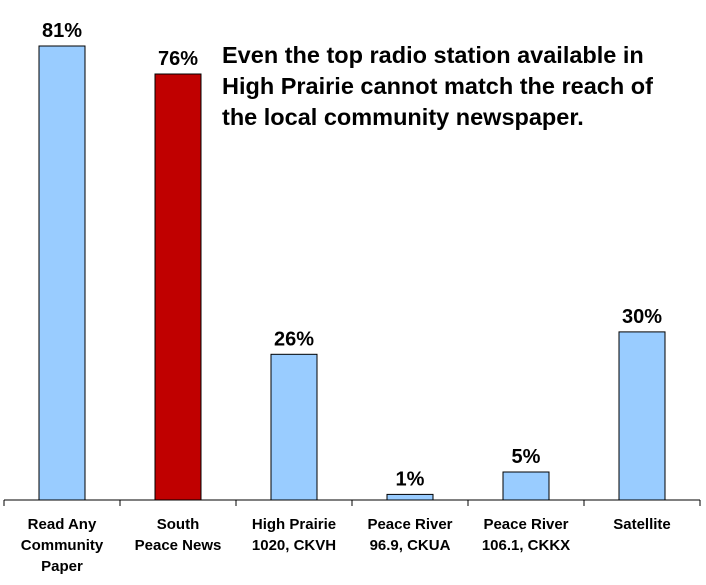 The height and width of the screenshot is (585, 706). Describe the element at coordinates (410, 545) in the screenshot. I see `category-label-3-line-1: 96.9, CKUA` at that location.